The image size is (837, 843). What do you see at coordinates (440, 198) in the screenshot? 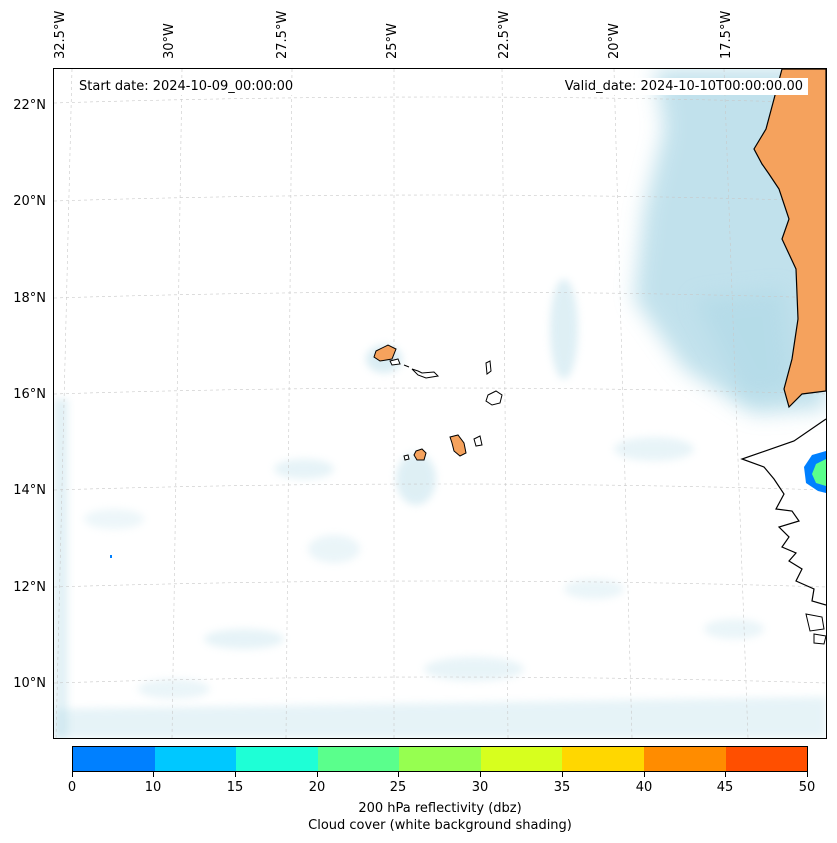
I see `grid-lat-20n` at bounding box center [440, 198].